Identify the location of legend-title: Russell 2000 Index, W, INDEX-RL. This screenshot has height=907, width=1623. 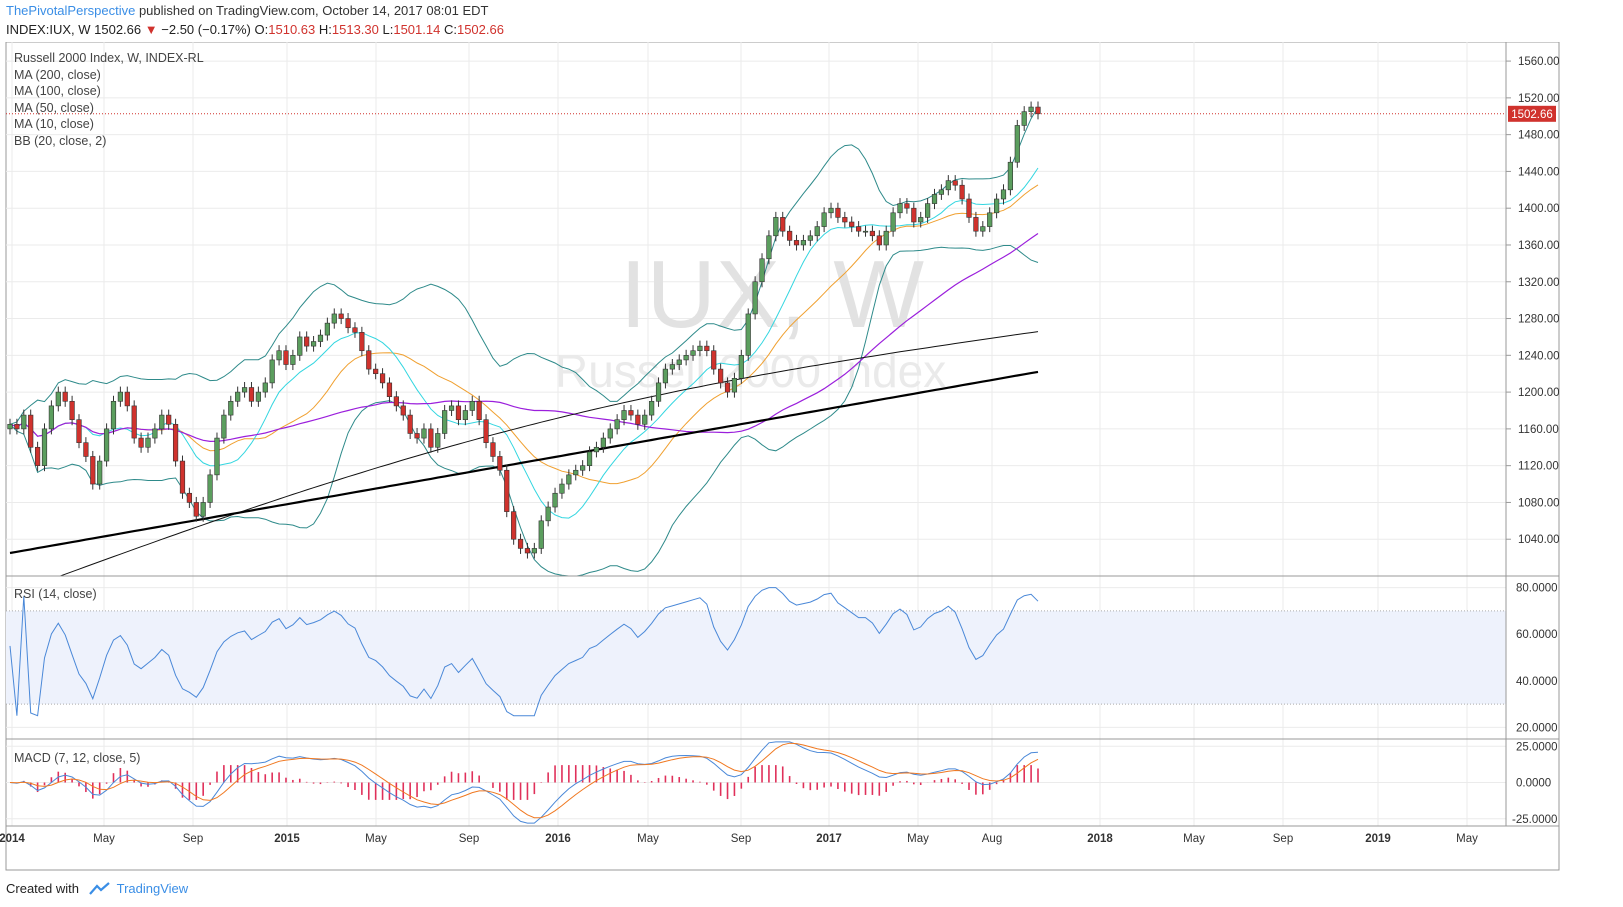
(109, 58).